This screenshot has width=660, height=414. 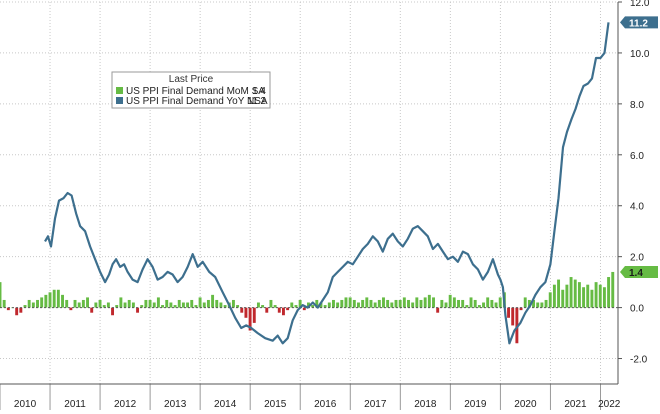 I want to click on legend-box, so click(x=191, y=90).